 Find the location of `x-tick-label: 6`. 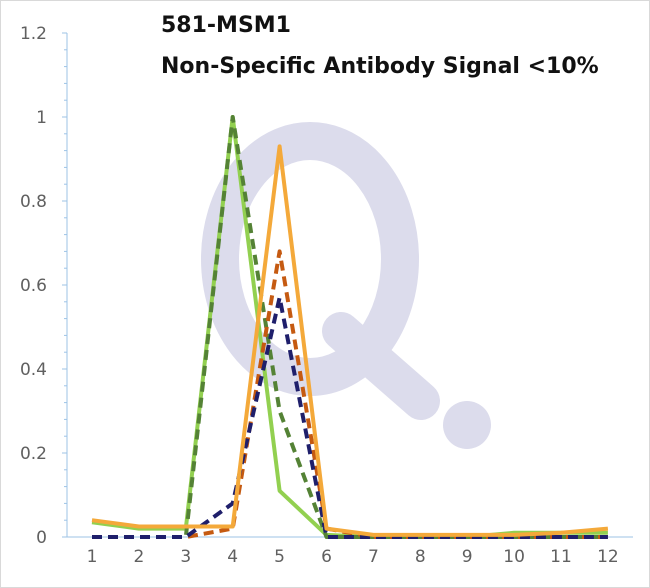

x-tick-label: 6 is located at coordinates (326, 557).